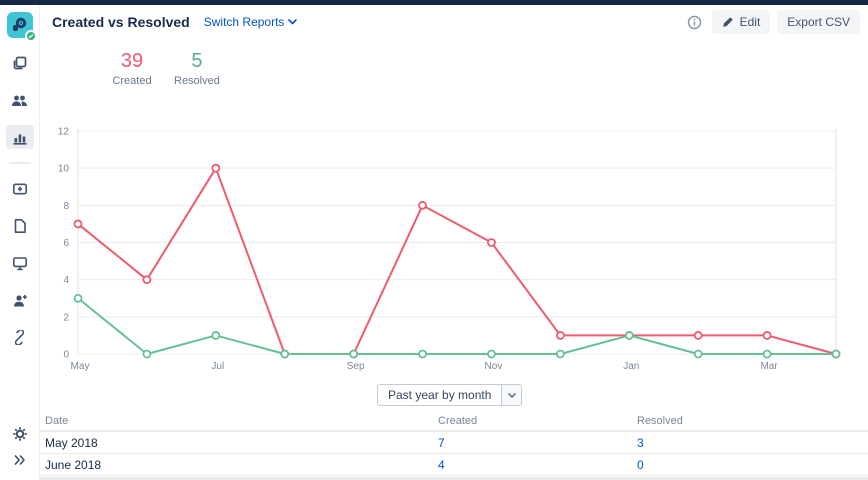  What do you see at coordinates (132, 61) in the screenshot?
I see `created-count: 39` at bounding box center [132, 61].